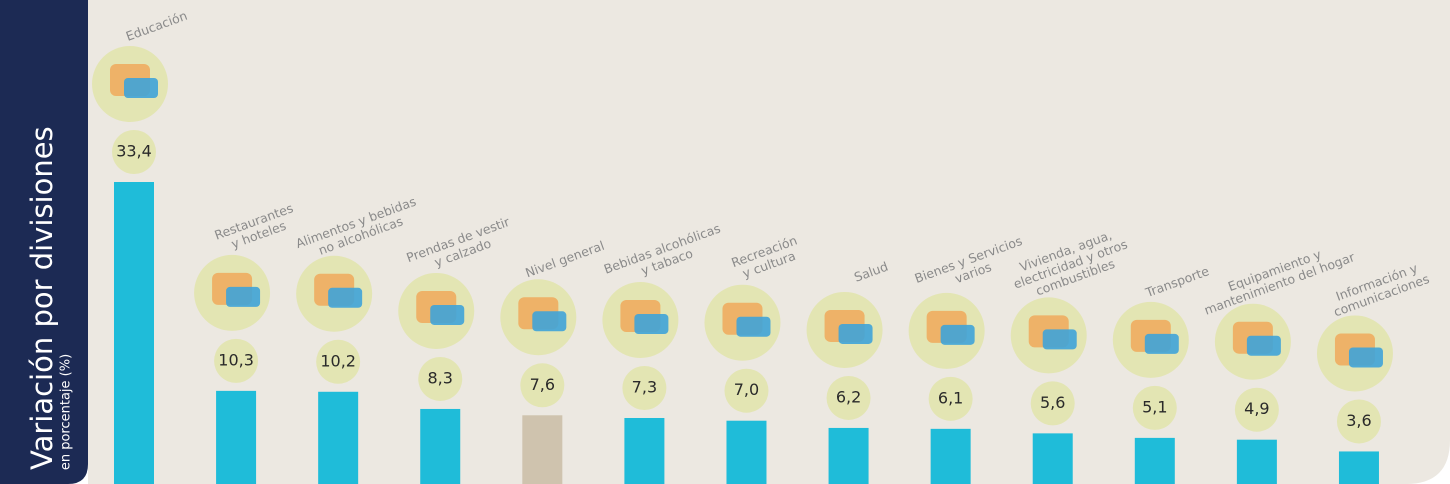  I want to click on value-label: 5,1, so click(1154, 406).